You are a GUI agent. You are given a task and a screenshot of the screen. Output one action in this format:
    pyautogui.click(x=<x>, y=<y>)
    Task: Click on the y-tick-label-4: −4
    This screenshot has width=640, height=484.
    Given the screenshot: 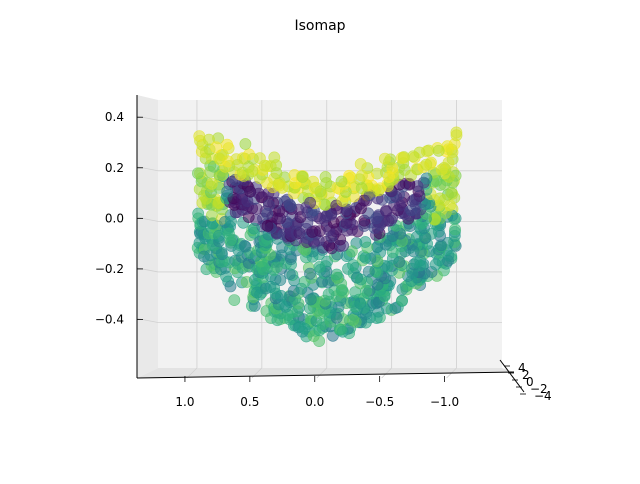 What is the action you would take?
    pyautogui.click(x=543, y=396)
    